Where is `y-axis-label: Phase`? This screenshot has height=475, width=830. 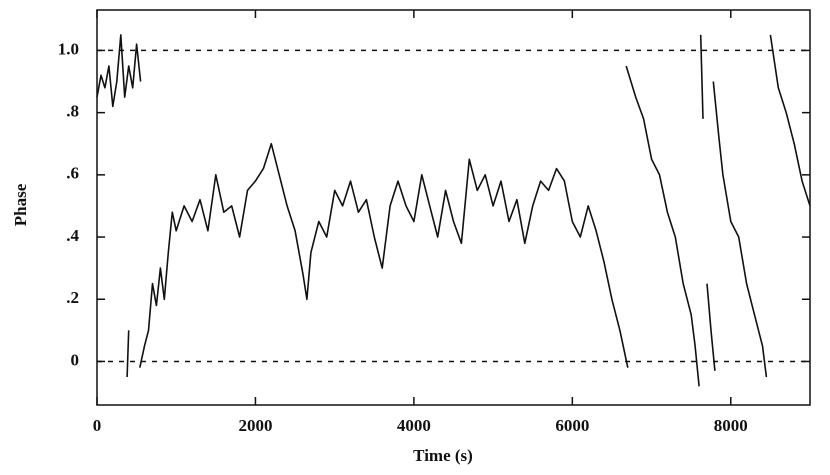 y-axis-label: Phase is located at coordinates (20, 204).